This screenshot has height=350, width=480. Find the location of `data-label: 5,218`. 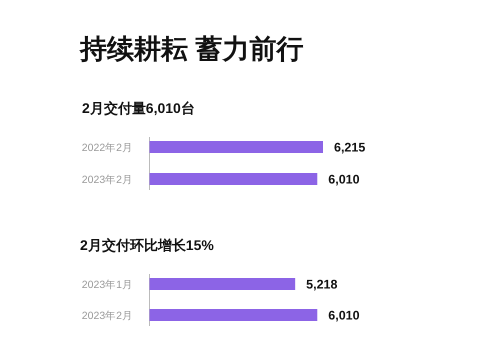

data-label: 5,218 is located at coordinates (322, 285).